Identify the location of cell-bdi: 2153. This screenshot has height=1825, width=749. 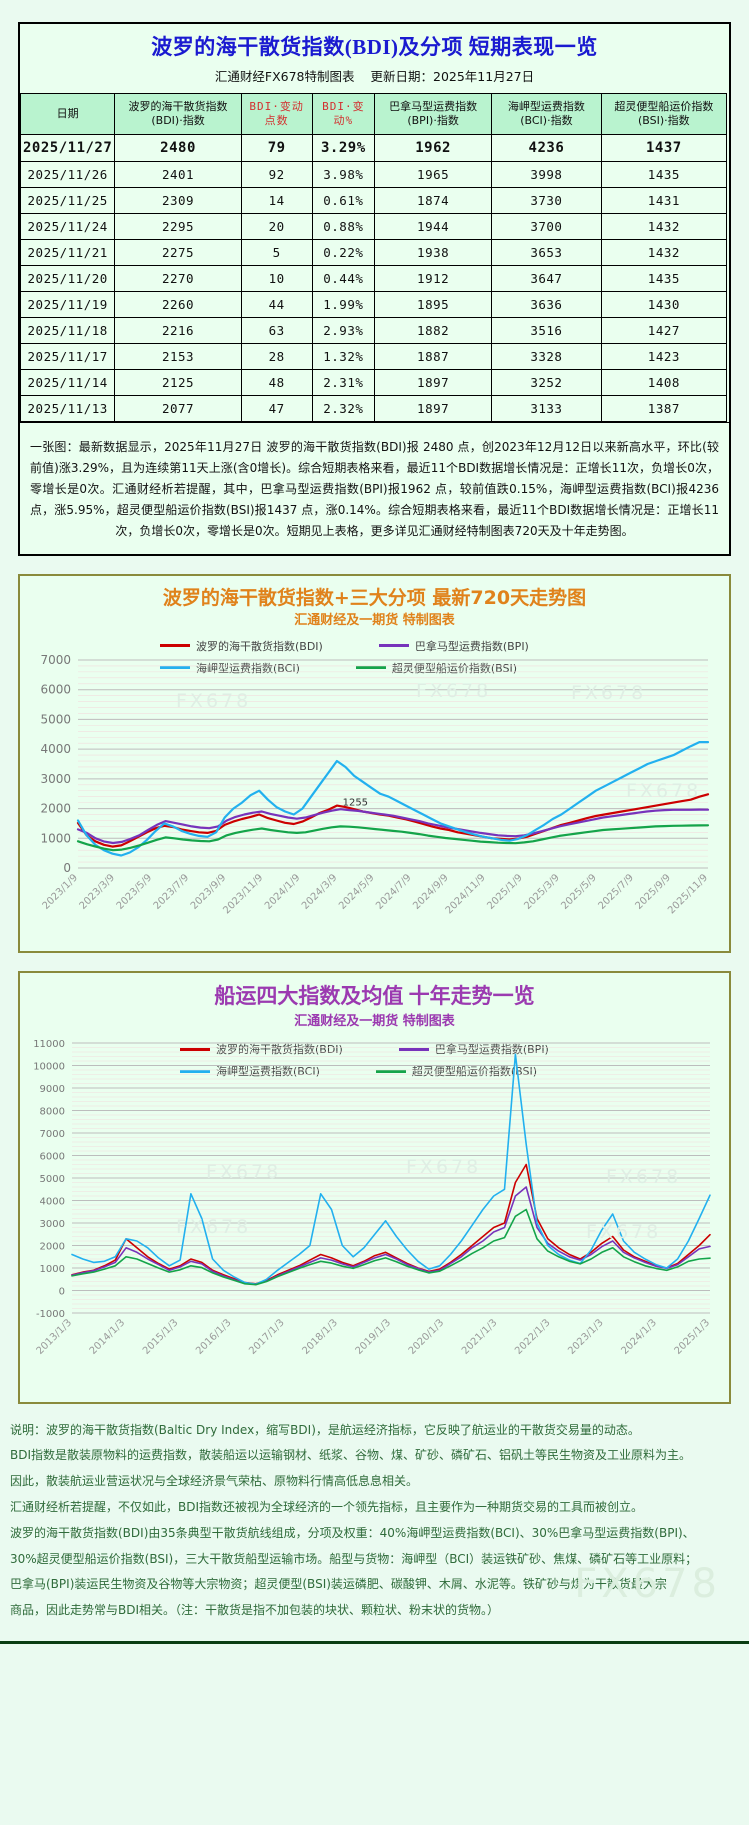
(178, 356).